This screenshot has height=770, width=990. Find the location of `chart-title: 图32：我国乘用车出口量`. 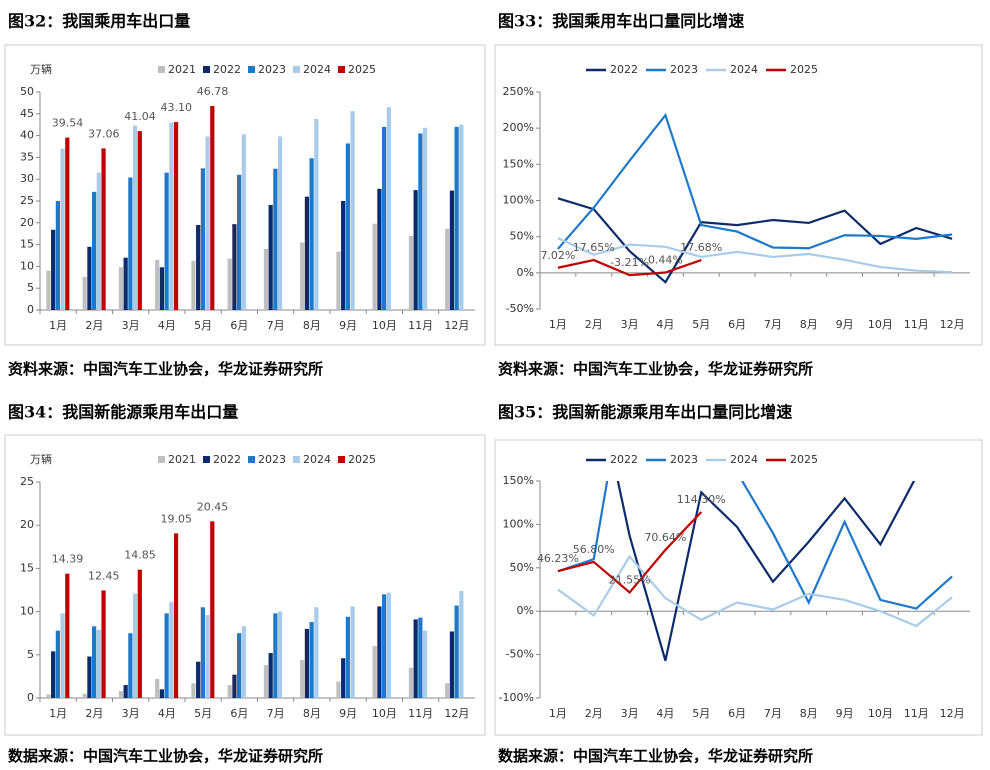

chart-title: 图32：我国乘用车出口量 is located at coordinates (99, 21).